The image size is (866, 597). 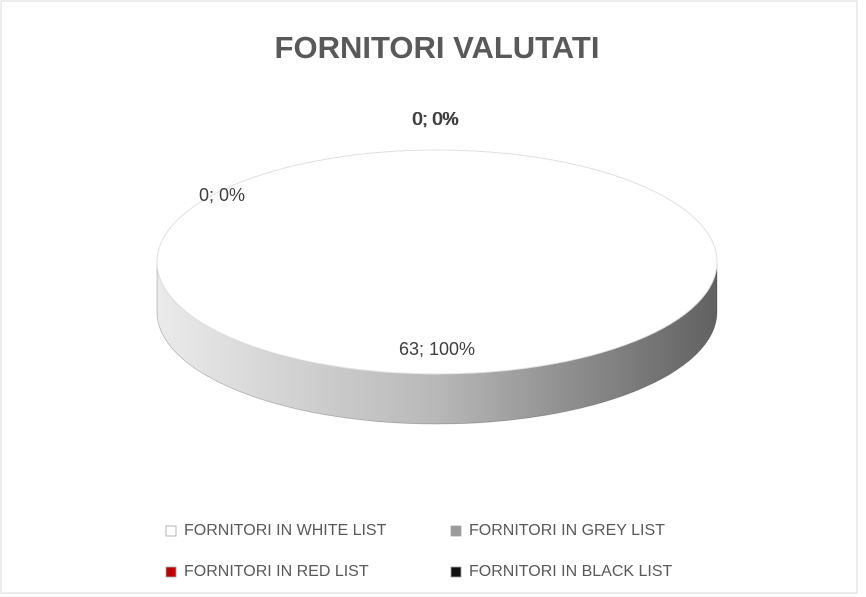 What do you see at coordinates (276, 571) in the screenshot?
I see `legend-label: FORNITORI IN RED LIST` at bounding box center [276, 571].